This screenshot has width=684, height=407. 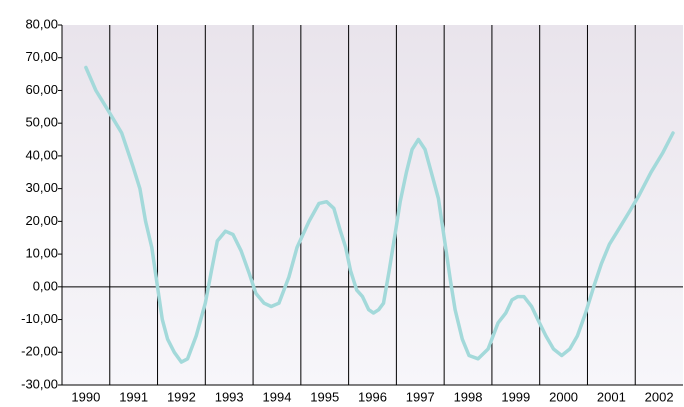 I want to click on x-tick-label: 1993, so click(x=229, y=396).